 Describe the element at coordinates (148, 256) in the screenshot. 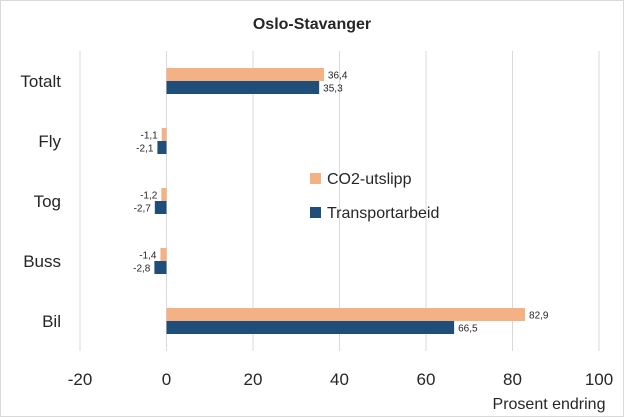

I see `data-label-buss-co2: -1,4` at that location.